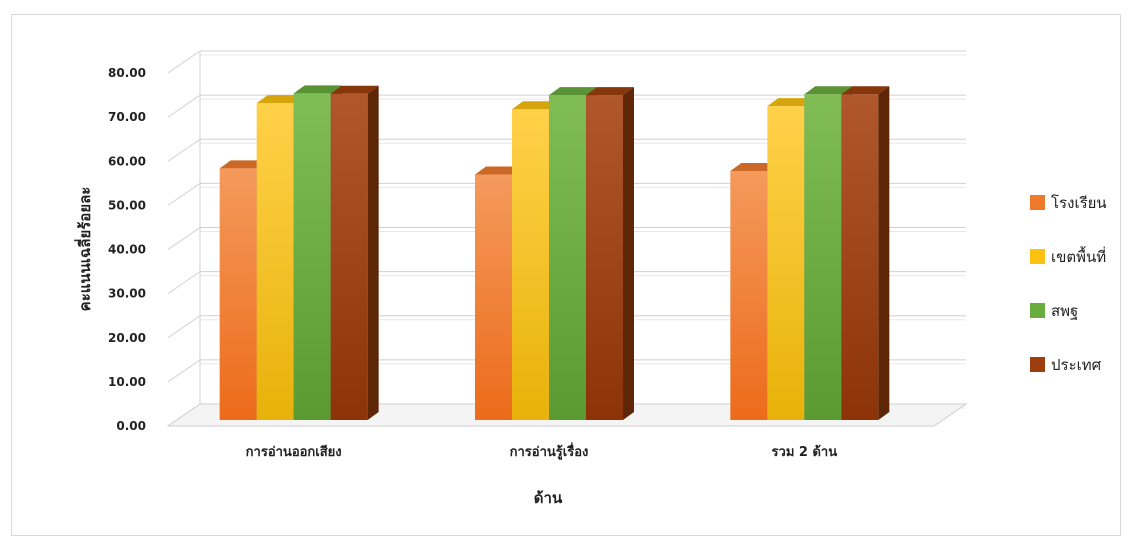  I want to click on x-axis-title: ด้าน, so click(548, 498).